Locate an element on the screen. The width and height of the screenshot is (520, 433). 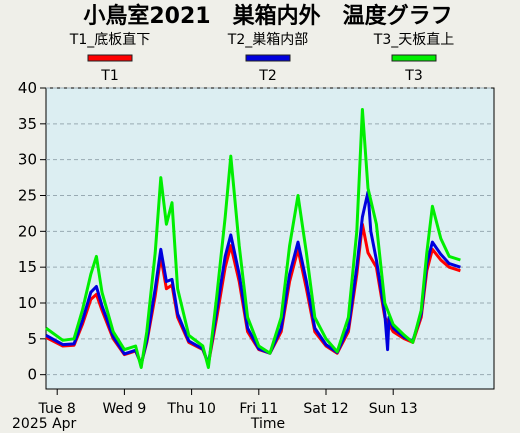
x-tick-label: Thu 10 is located at coordinates (191, 409).